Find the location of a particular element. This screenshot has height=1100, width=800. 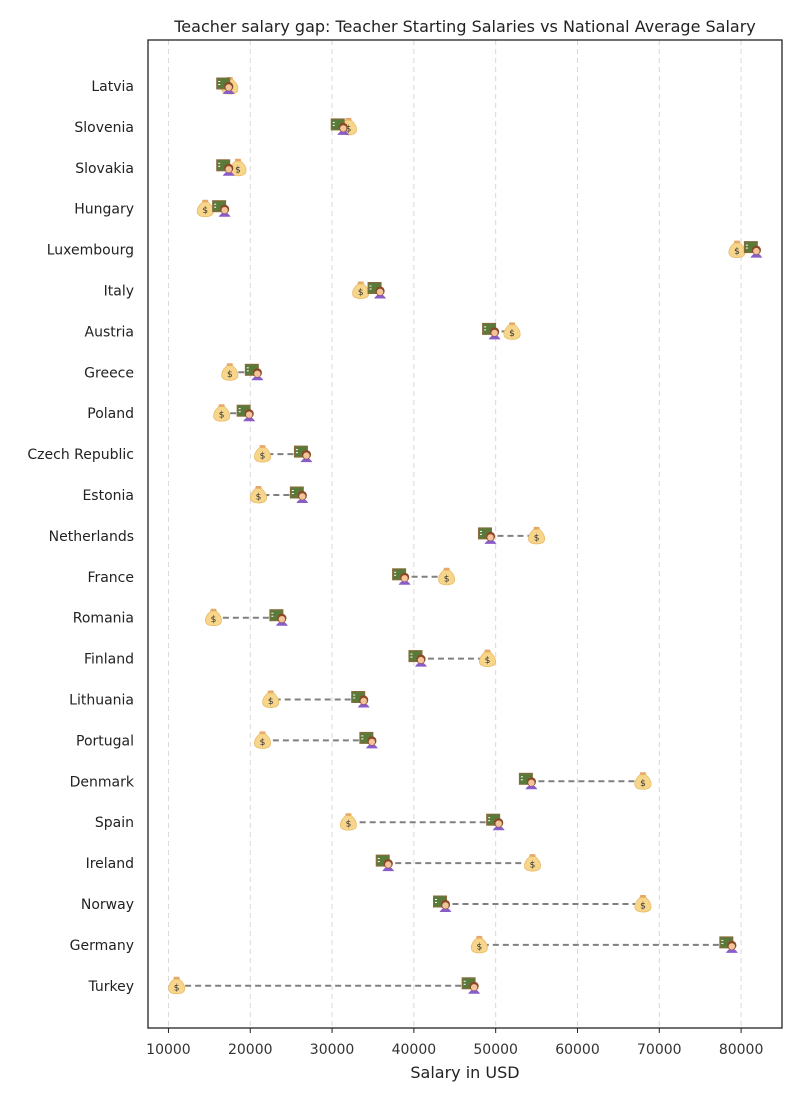

y-category-label: Hungary is located at coordinates (104, 210).